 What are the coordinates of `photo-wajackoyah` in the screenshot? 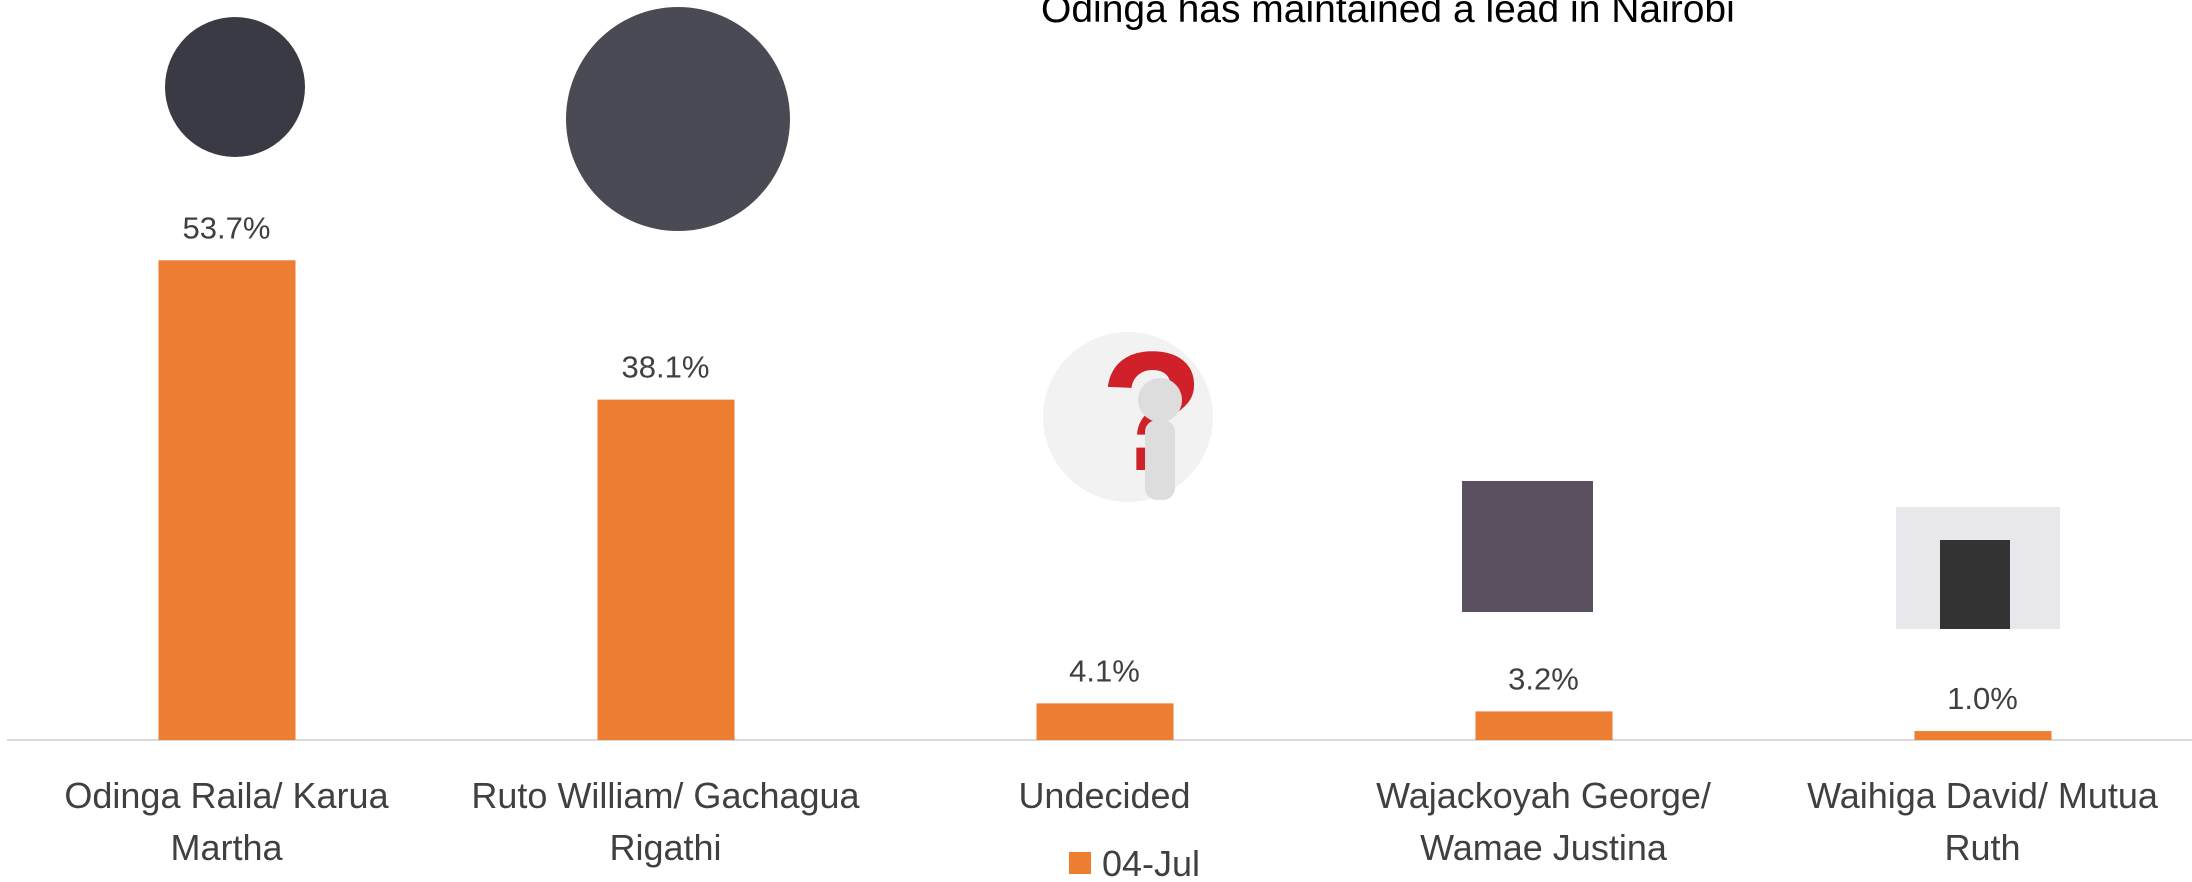 It's located at (1527, 546).